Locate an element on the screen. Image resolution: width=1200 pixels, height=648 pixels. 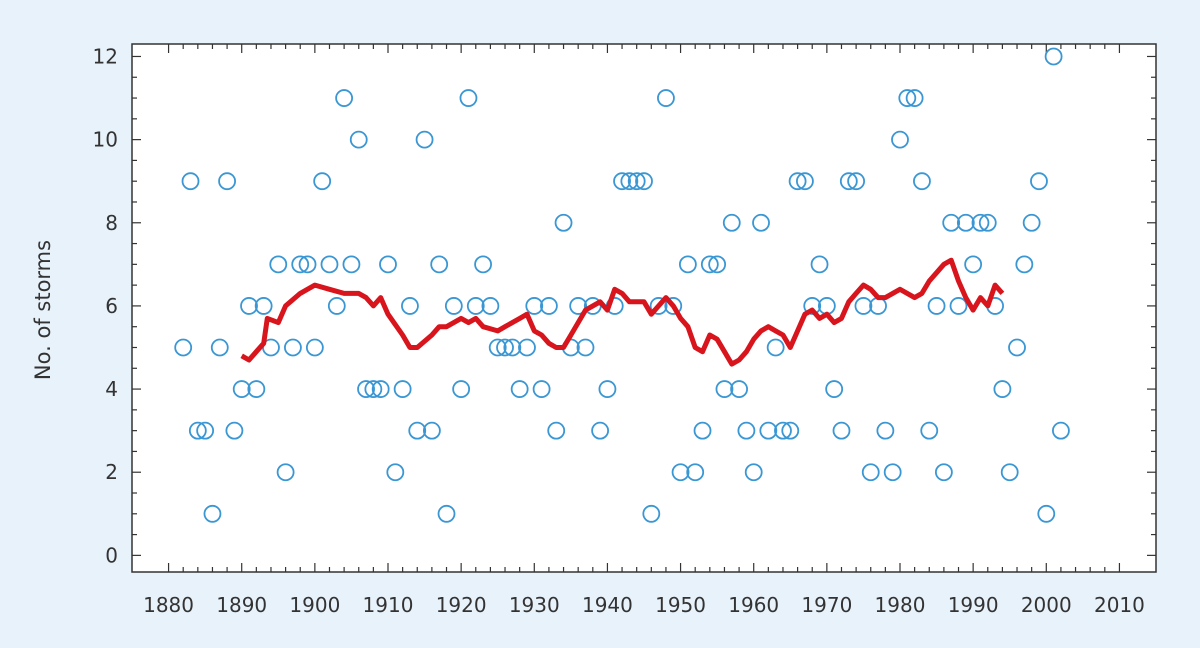
x-tick-label: 1900 is located at coordinates (314, 605).